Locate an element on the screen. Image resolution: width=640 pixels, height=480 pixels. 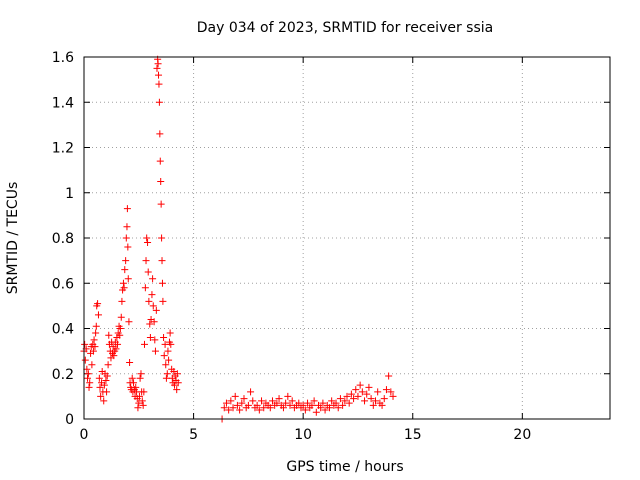
y-tick-label: 0.6 is located at coordinates (63, 284).